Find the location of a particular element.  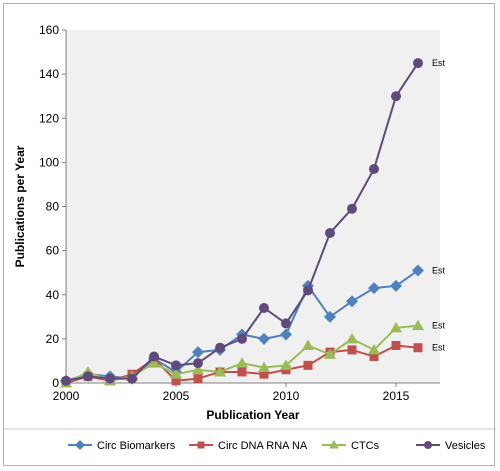

x-tick-label: 2015 is located at coordinates (396, 396).